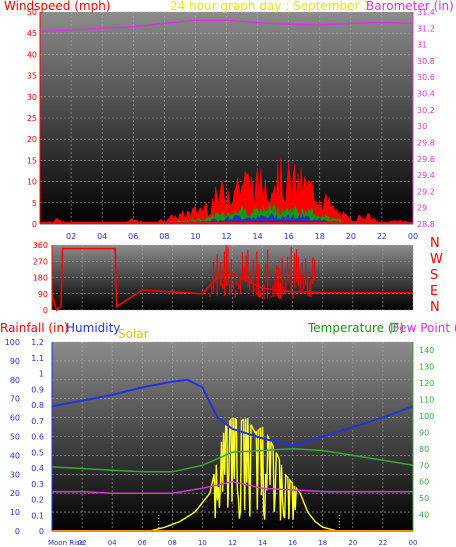  I want to click on wind-tick-label: 10, so click(32, 182).